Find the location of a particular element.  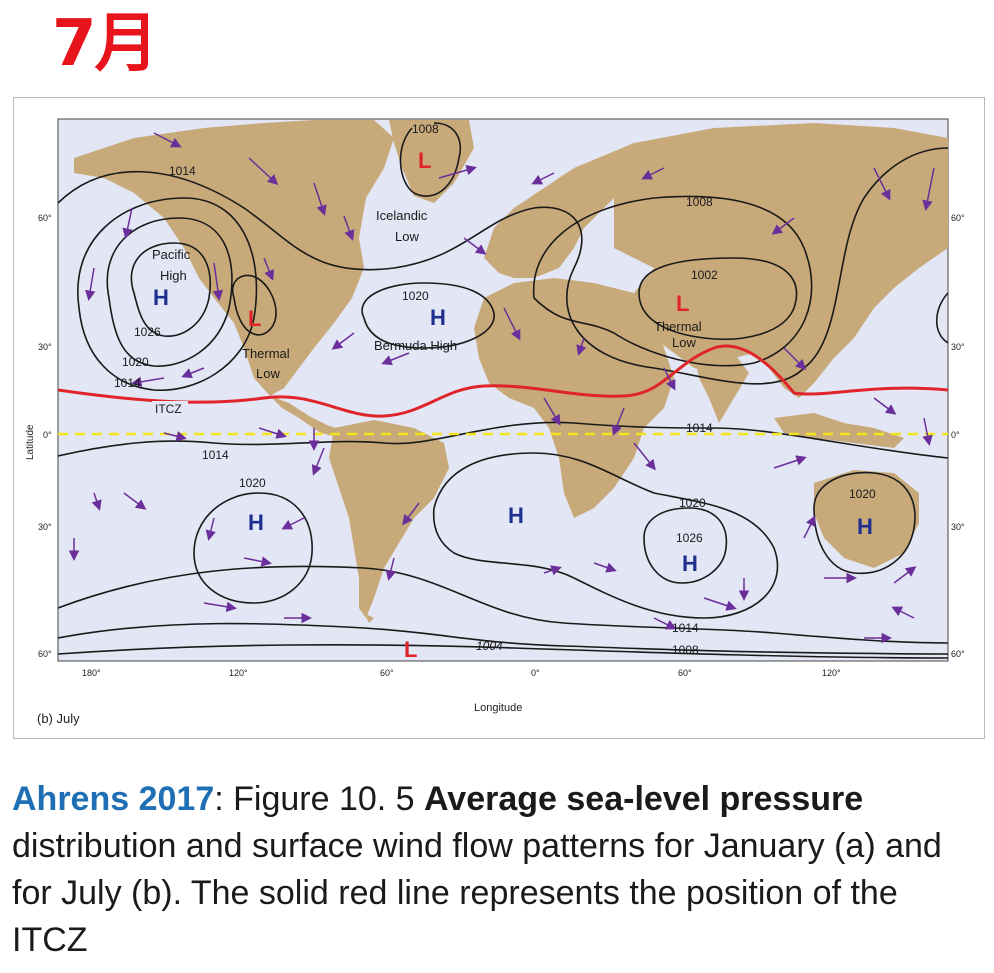

itcz-line is located at coordinates (503, 381).